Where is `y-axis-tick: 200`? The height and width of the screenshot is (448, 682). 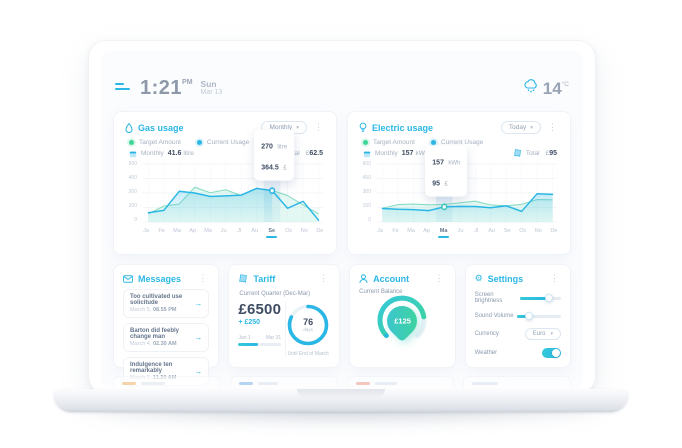 y-axis-tick: 200 is located at coordinates (132, 206).